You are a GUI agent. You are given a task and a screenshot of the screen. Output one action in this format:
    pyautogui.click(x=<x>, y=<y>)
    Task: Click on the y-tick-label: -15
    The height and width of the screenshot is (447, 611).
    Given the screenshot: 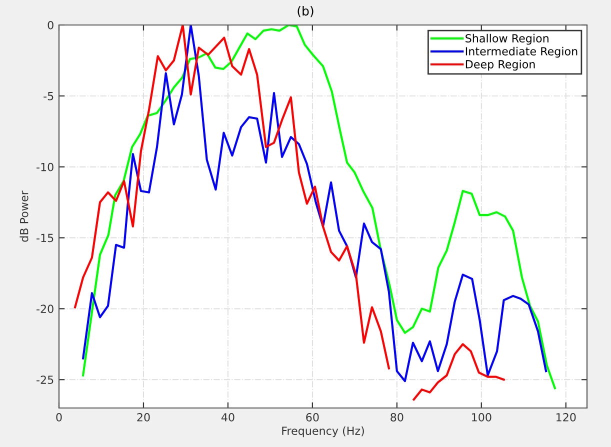 What is the action you would take?
    pyautogui.click(x=45, y=238)
    